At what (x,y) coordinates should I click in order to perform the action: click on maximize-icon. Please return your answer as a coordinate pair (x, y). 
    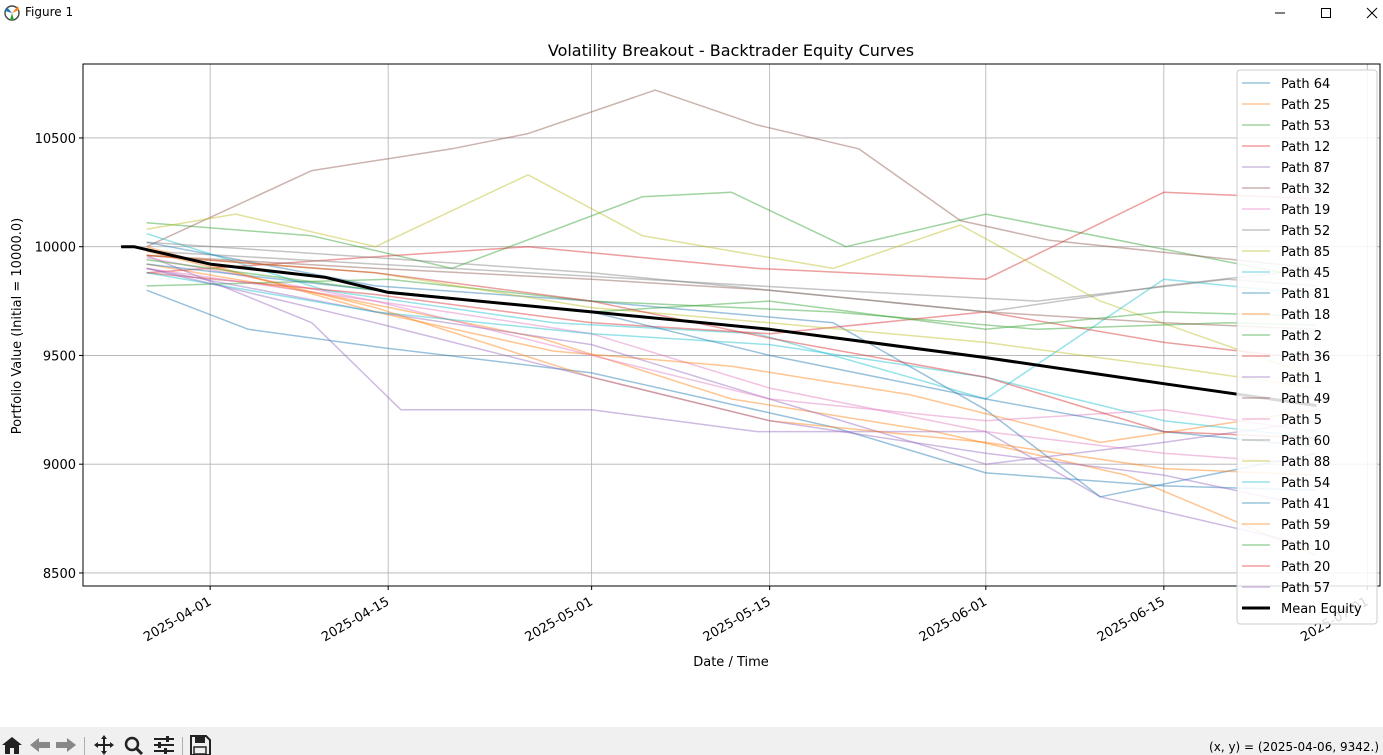
    Looking at the image, I should click on (1326, 13).